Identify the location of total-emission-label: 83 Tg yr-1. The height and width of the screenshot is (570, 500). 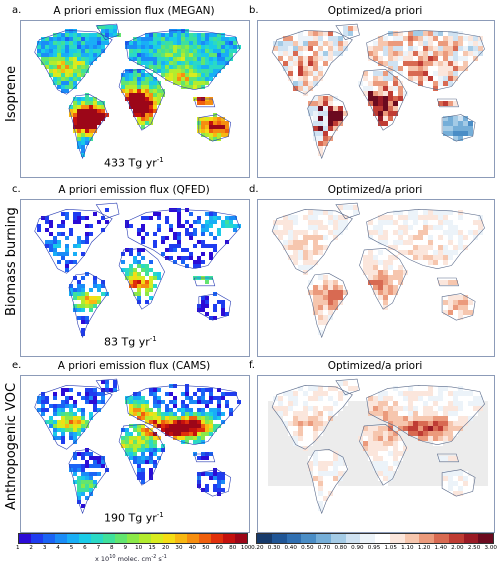
(130, 342).